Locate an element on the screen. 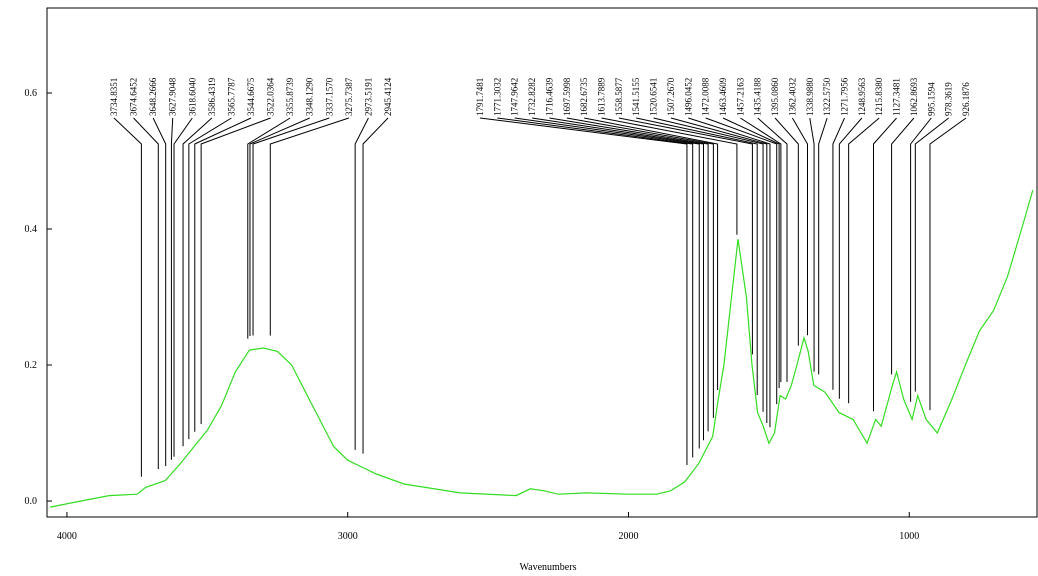 This screenshot has height=576, width=1038. peak-label: 3618.6040 is located at coordinates (192, 96).